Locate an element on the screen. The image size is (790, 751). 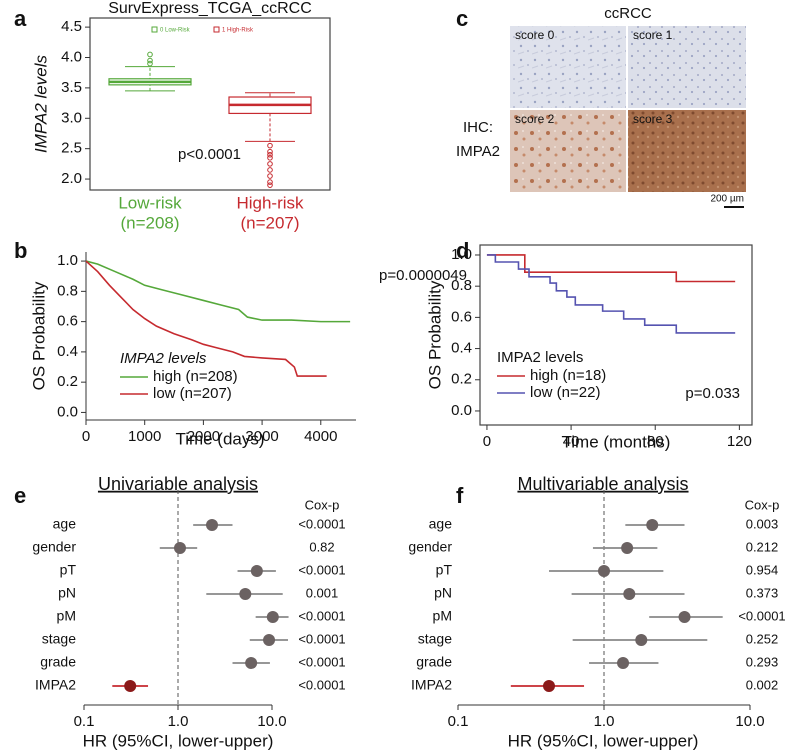
annotation: p<0.0001 is located at coordinates (209, 154).